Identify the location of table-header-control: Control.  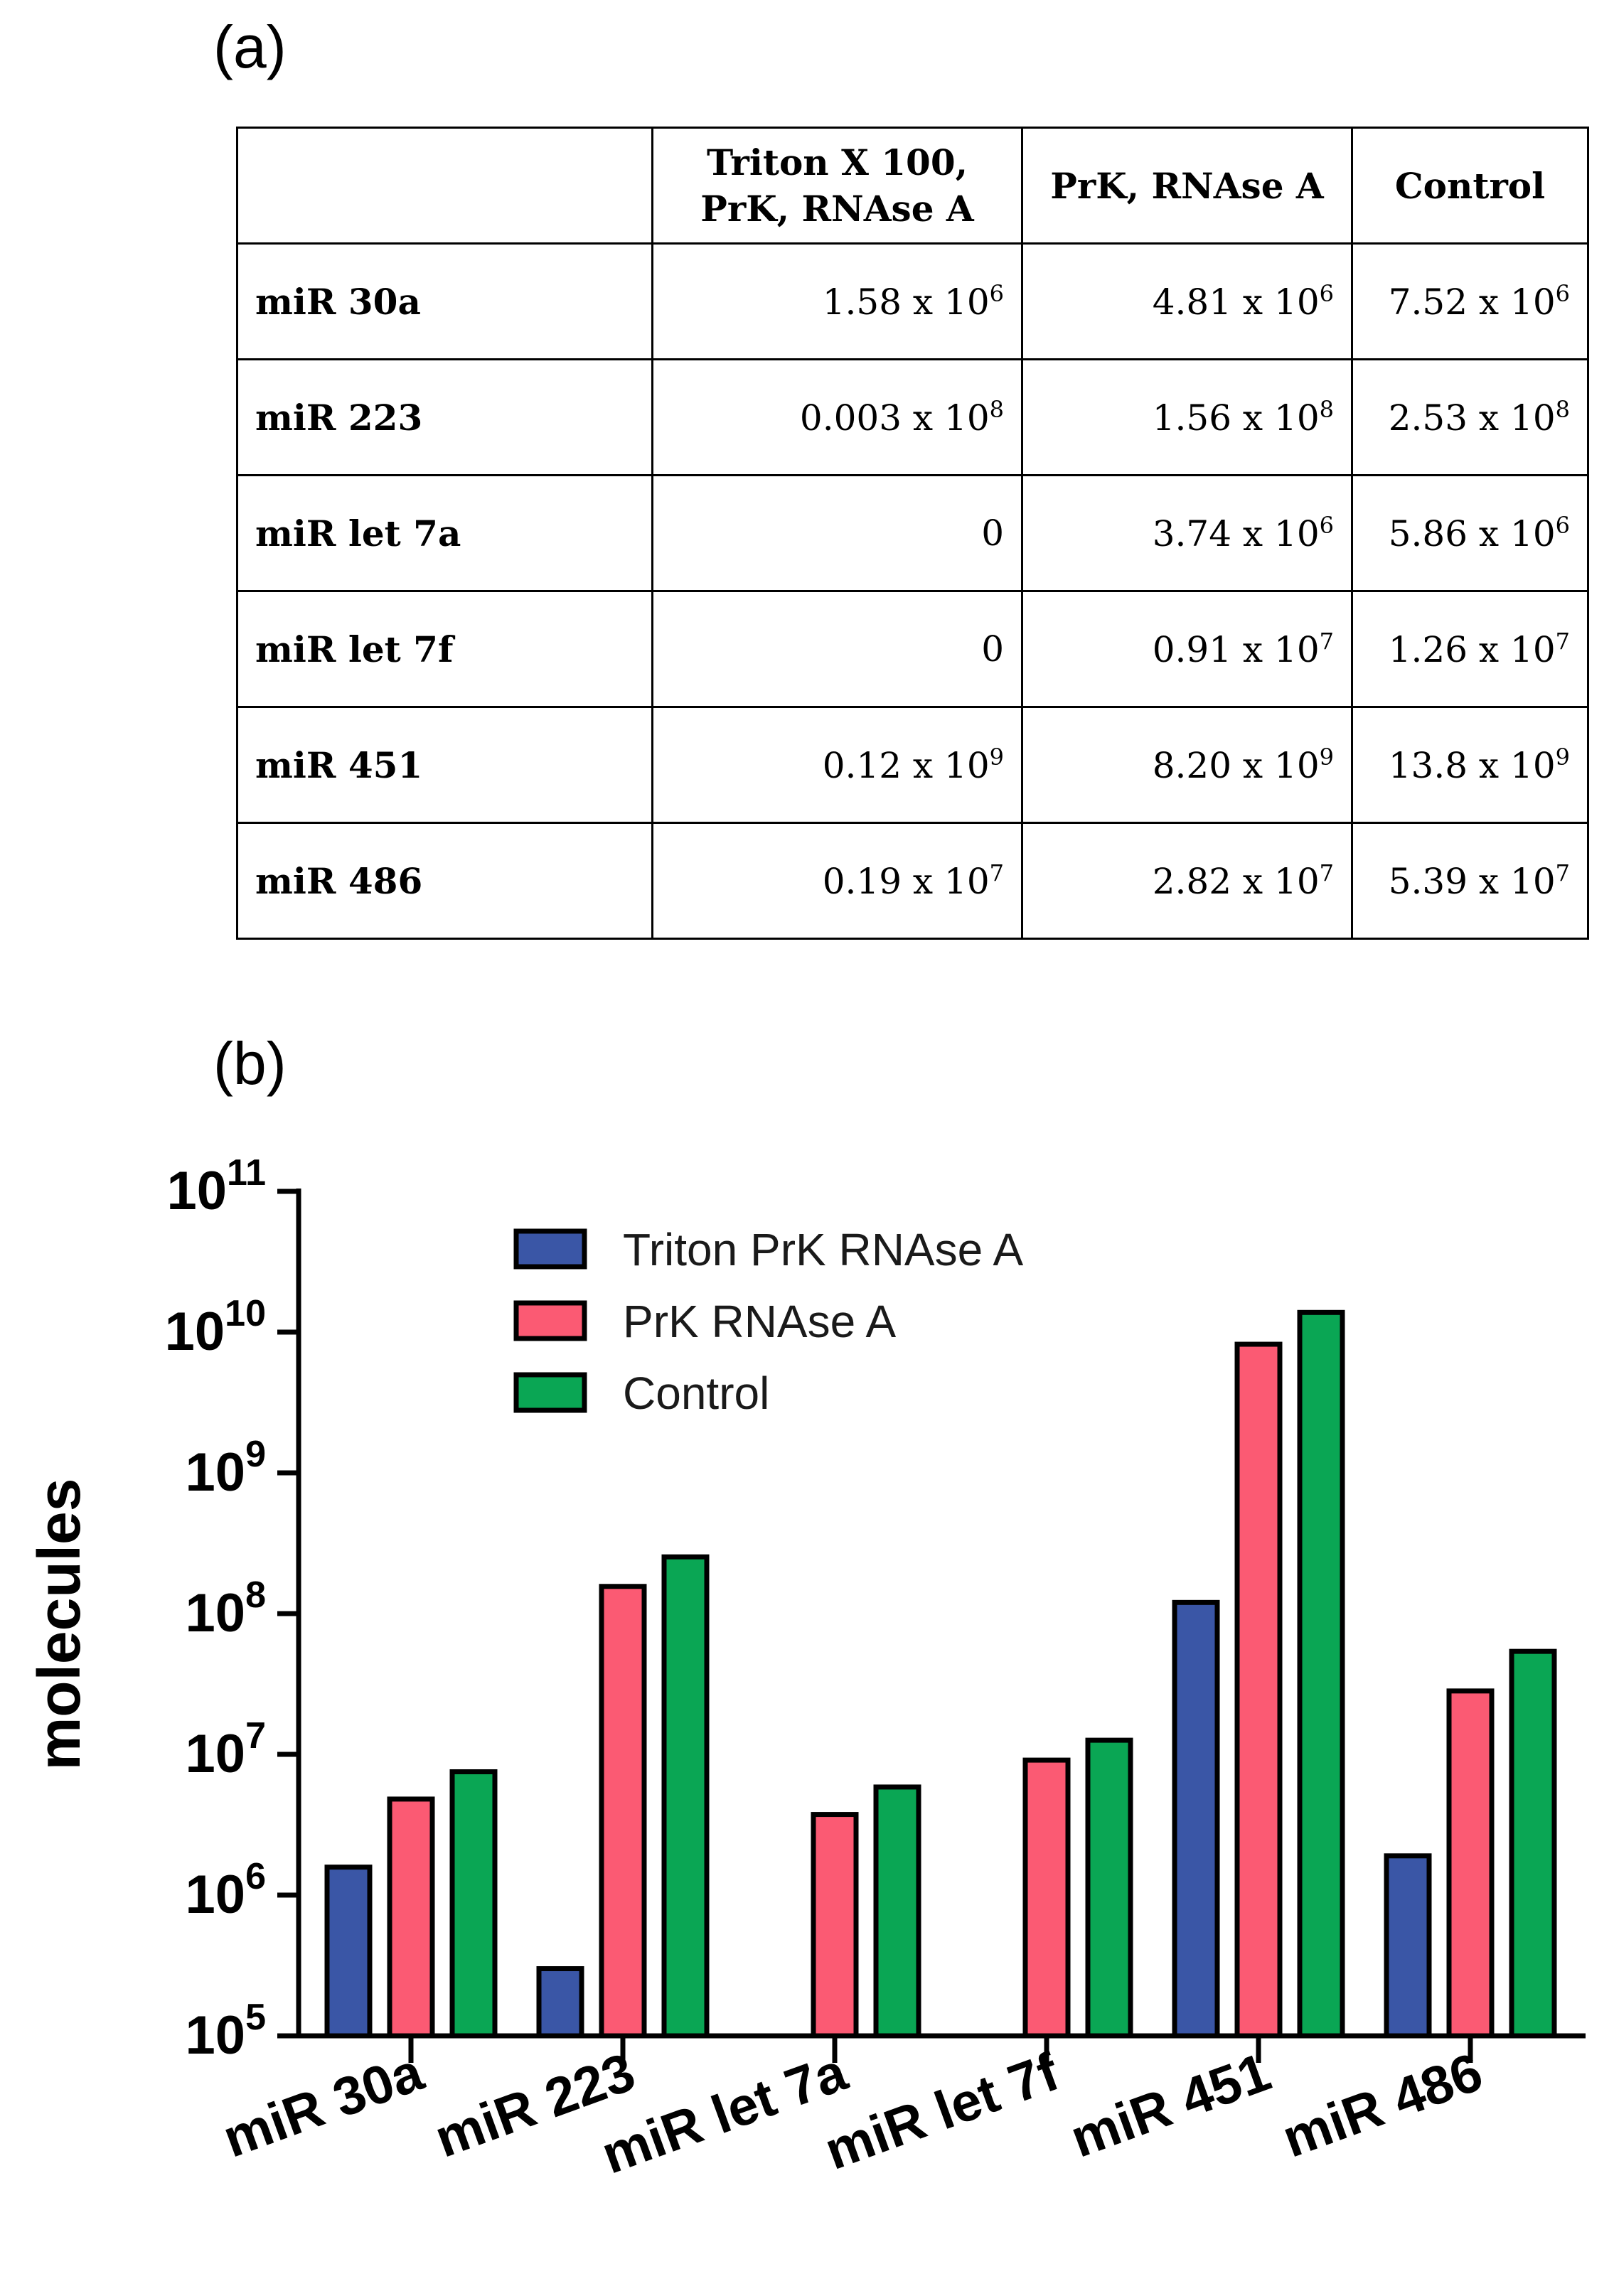
(1470, 186).